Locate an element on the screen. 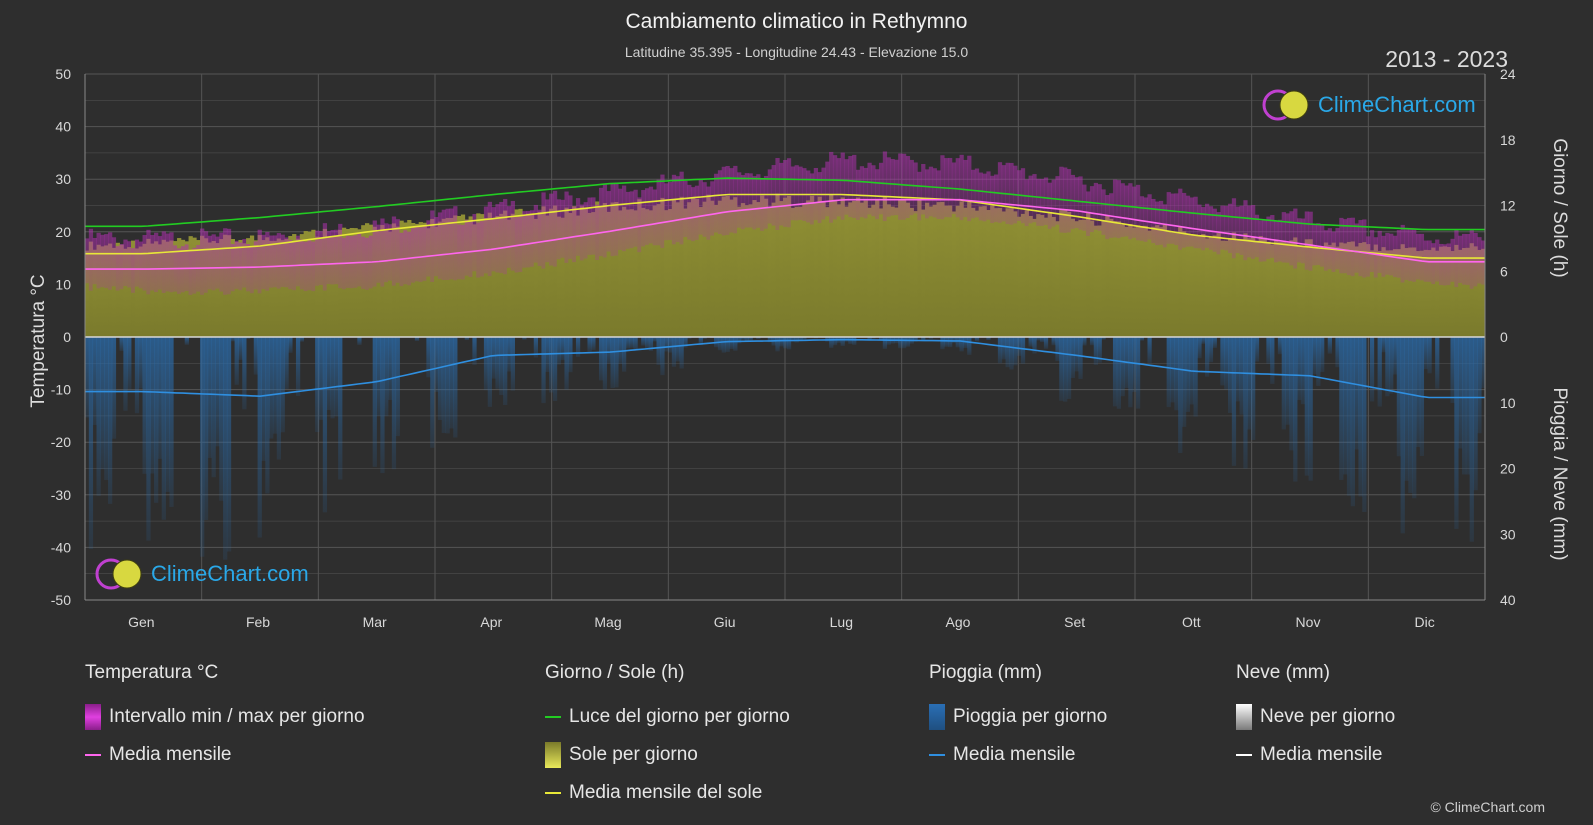  legend-item-rain: Pioggia per giorno is located at coordinates (1018, 717).